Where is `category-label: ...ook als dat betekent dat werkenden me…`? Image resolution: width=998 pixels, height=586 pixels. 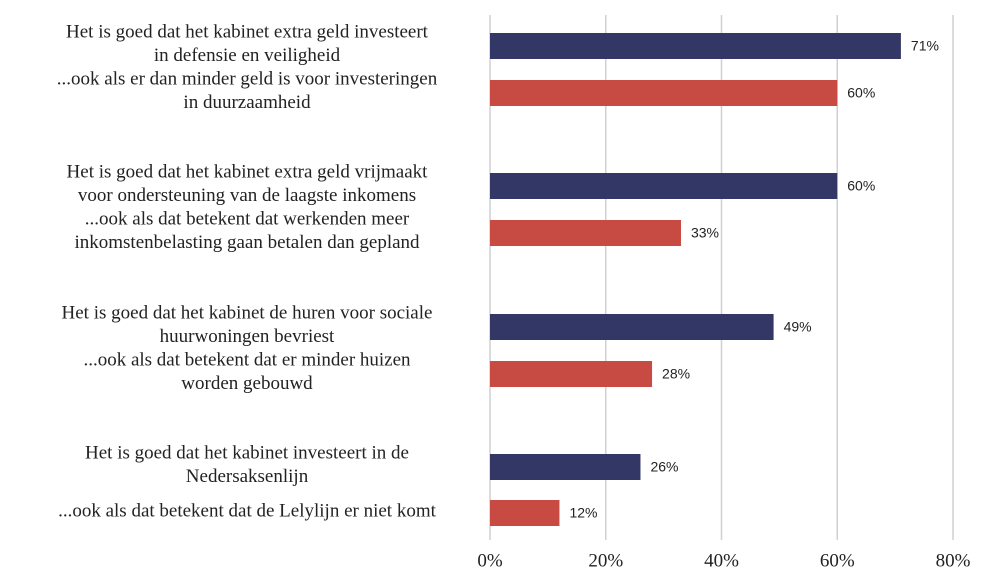 category-label: ...ook als dat betekent dat werkenden me… is located at coordinates (247, 219).